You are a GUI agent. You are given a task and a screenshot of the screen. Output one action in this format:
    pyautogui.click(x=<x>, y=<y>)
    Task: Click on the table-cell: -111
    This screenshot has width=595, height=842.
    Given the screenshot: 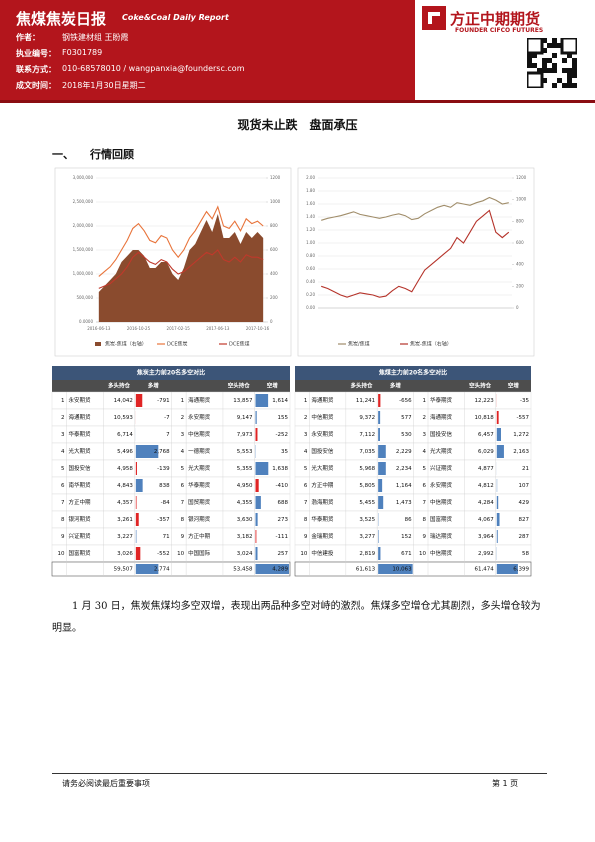 What is the action you would take?
    pyautogui.click(x=282, y=537)
    